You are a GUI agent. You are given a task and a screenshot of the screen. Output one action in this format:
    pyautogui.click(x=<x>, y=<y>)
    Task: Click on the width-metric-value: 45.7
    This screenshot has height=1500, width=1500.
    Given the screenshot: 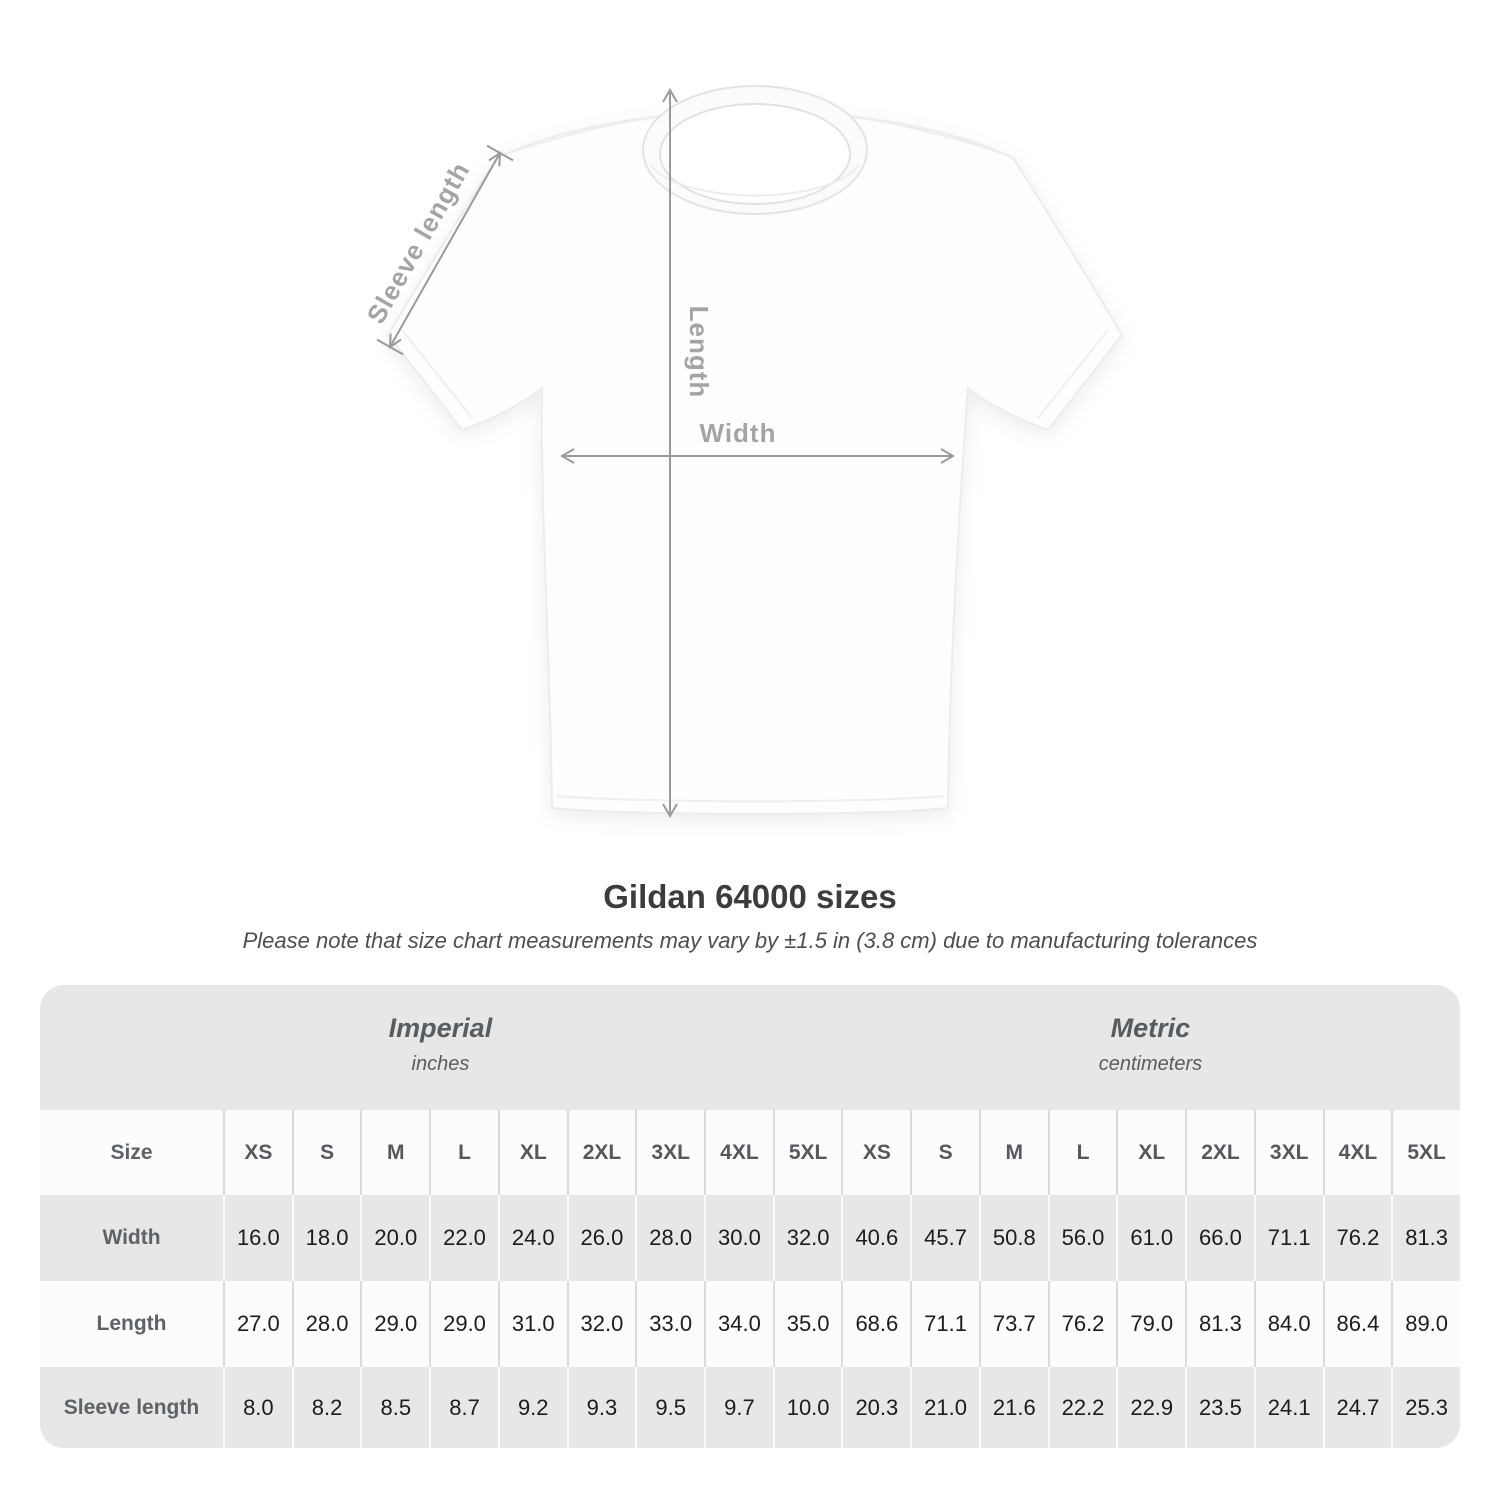 What is the action you would take?
    pyautogui.click(x=944, y=1238)
    